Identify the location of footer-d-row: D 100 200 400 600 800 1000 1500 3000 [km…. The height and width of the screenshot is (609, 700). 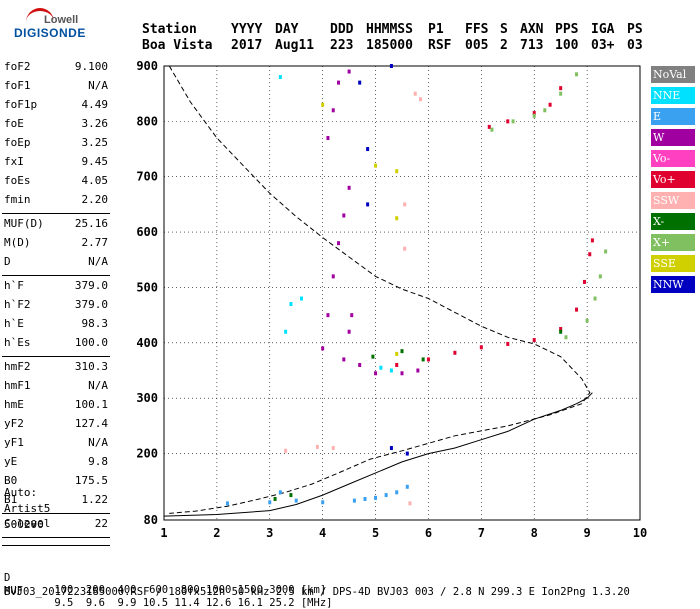
(165, 578).